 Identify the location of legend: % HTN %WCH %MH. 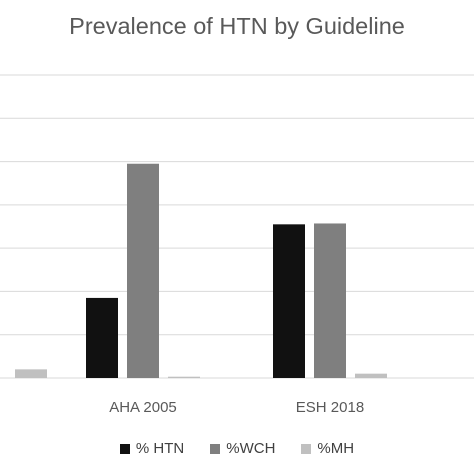
(237, 448).